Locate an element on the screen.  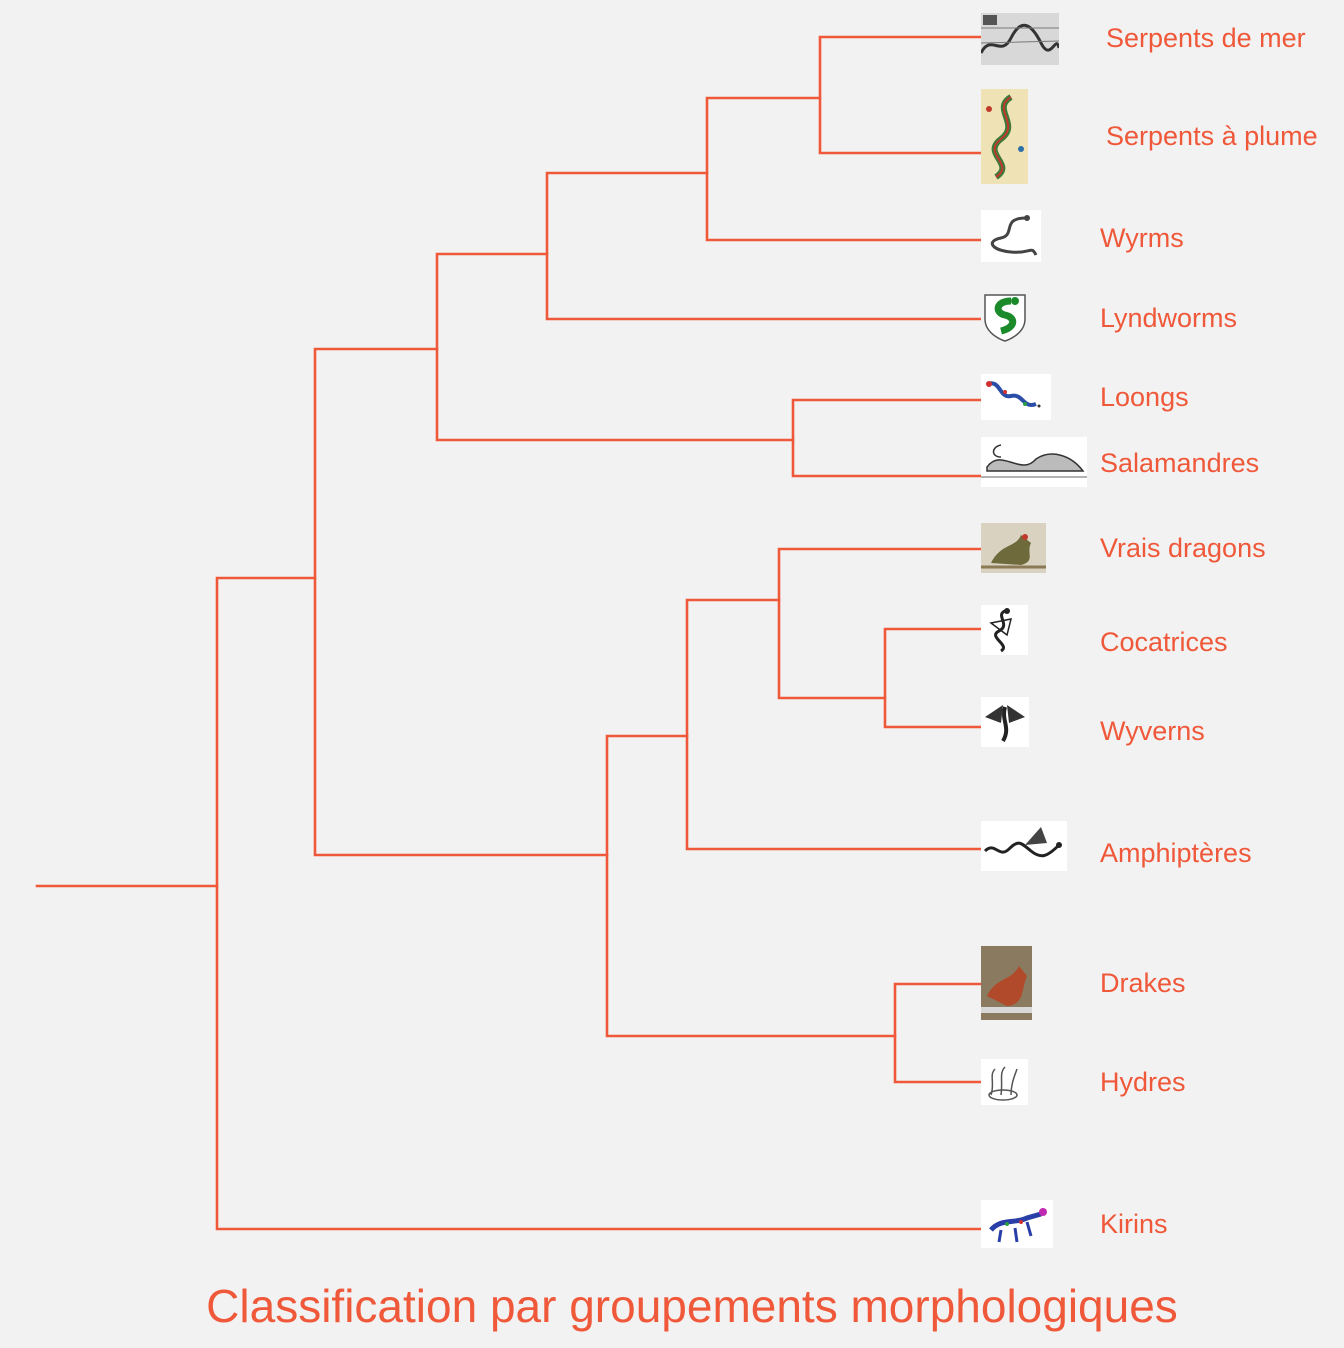
drake-thumbnail is located at coordinates (1006, 983).